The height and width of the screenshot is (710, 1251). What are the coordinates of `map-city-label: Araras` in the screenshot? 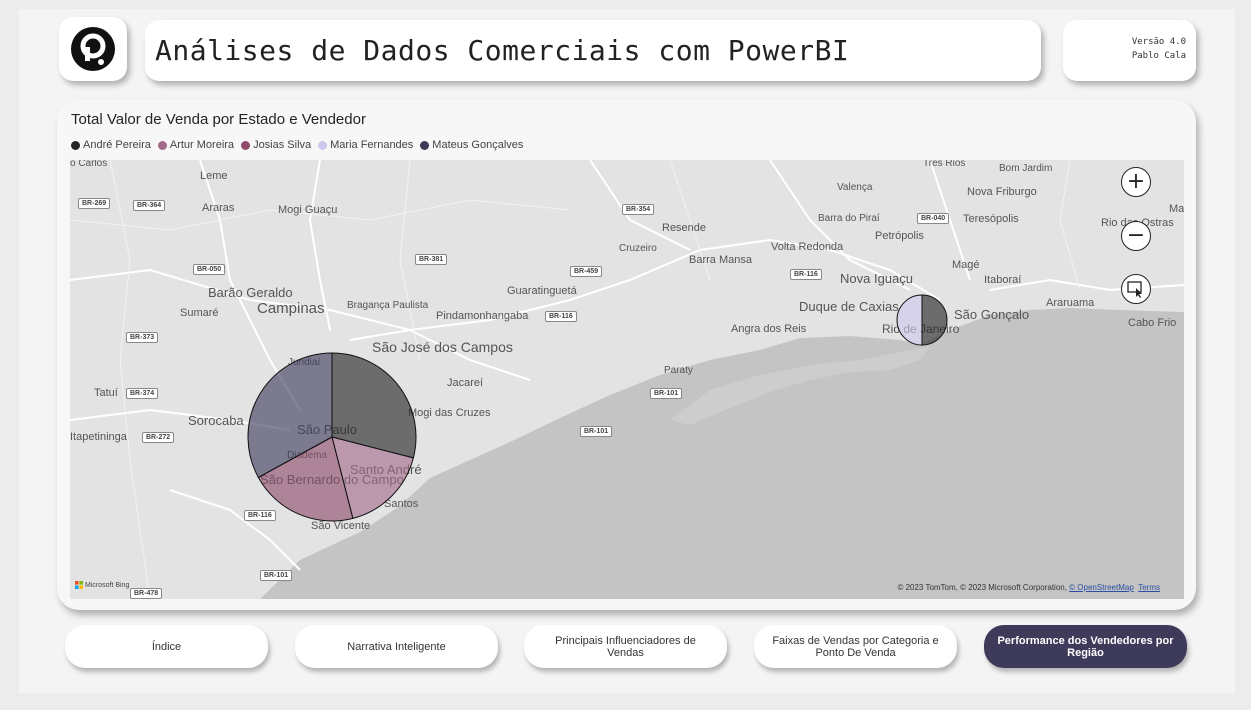 It's located at (218, 208).